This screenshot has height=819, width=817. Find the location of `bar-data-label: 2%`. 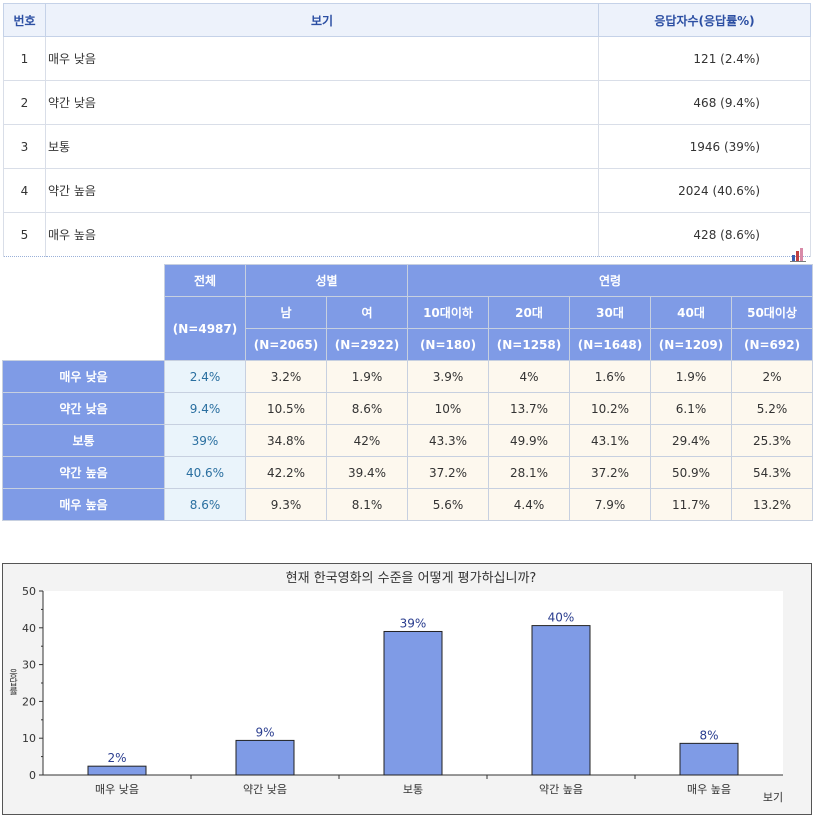

bar-data-label: 2% is located at coordinates (116, 758).